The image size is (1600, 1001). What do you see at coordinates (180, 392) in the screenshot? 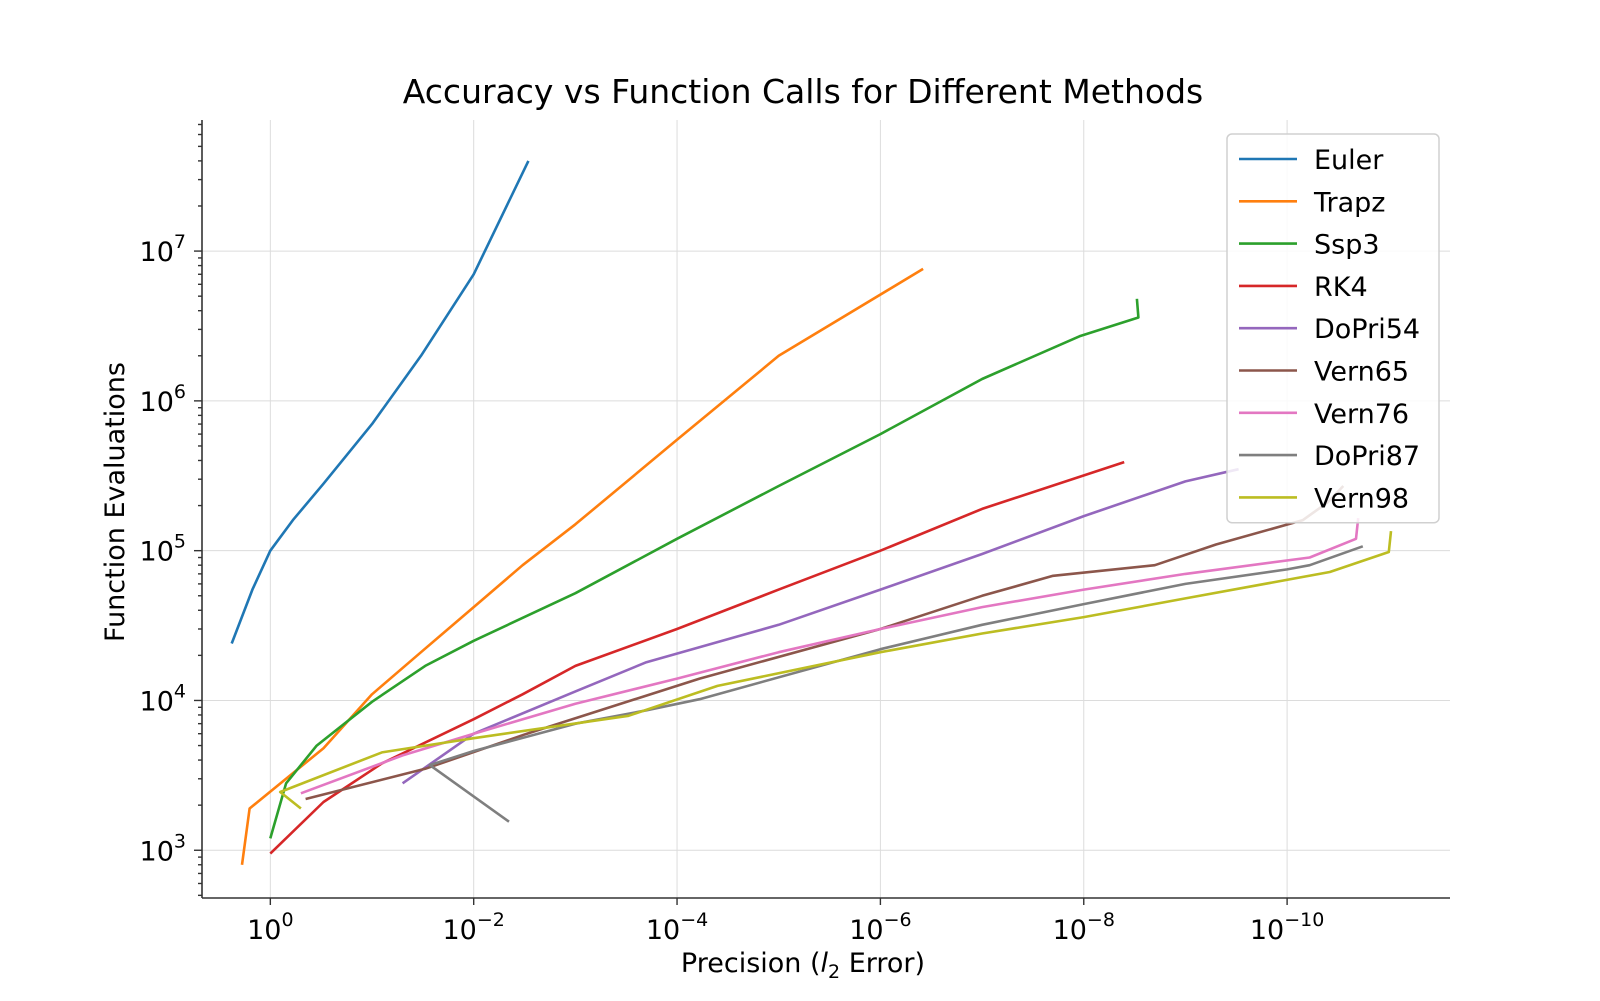
I see `y-tick-exponent: 6` at bounding box center [180, 392].